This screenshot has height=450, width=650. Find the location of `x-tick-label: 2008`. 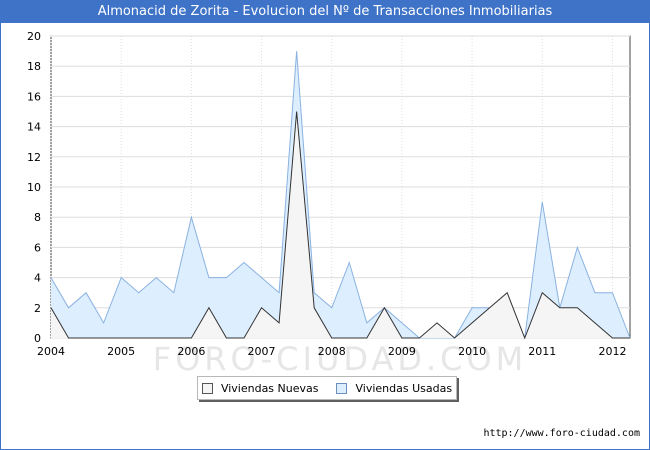

x-tick-label: 2008 is located at coordinates (332, 351).